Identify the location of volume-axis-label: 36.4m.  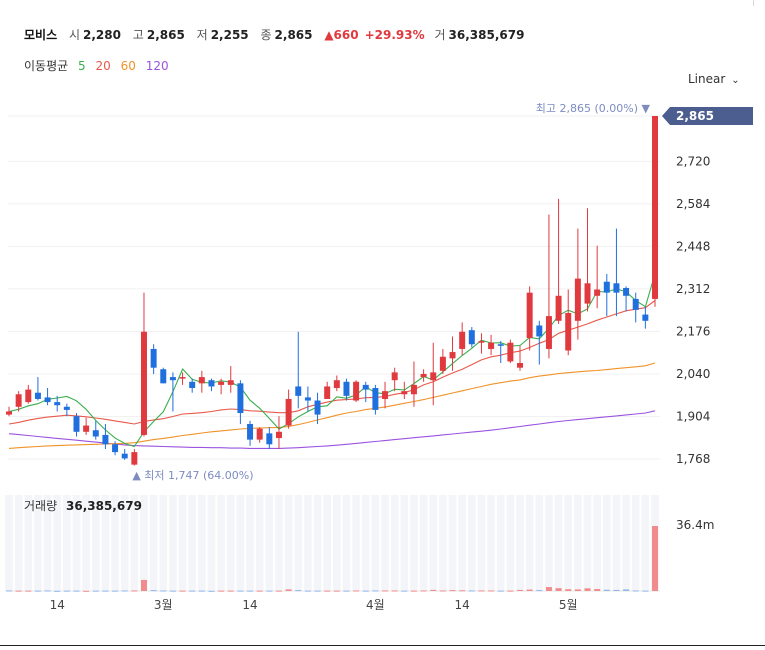
(695, 525).